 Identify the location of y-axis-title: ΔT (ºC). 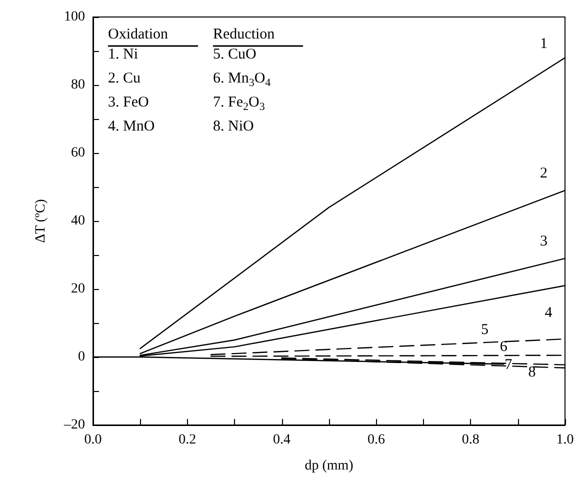
(41, 220).